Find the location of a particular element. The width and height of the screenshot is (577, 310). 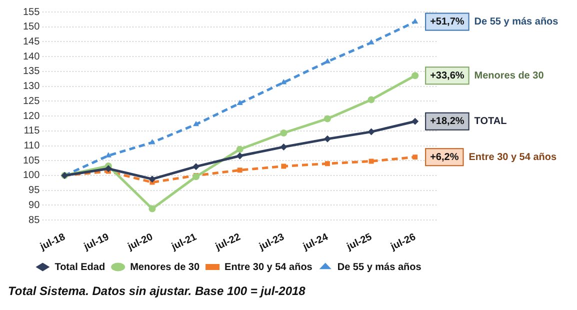

legend-label: Total Edad is located at coordinates (80, 267).